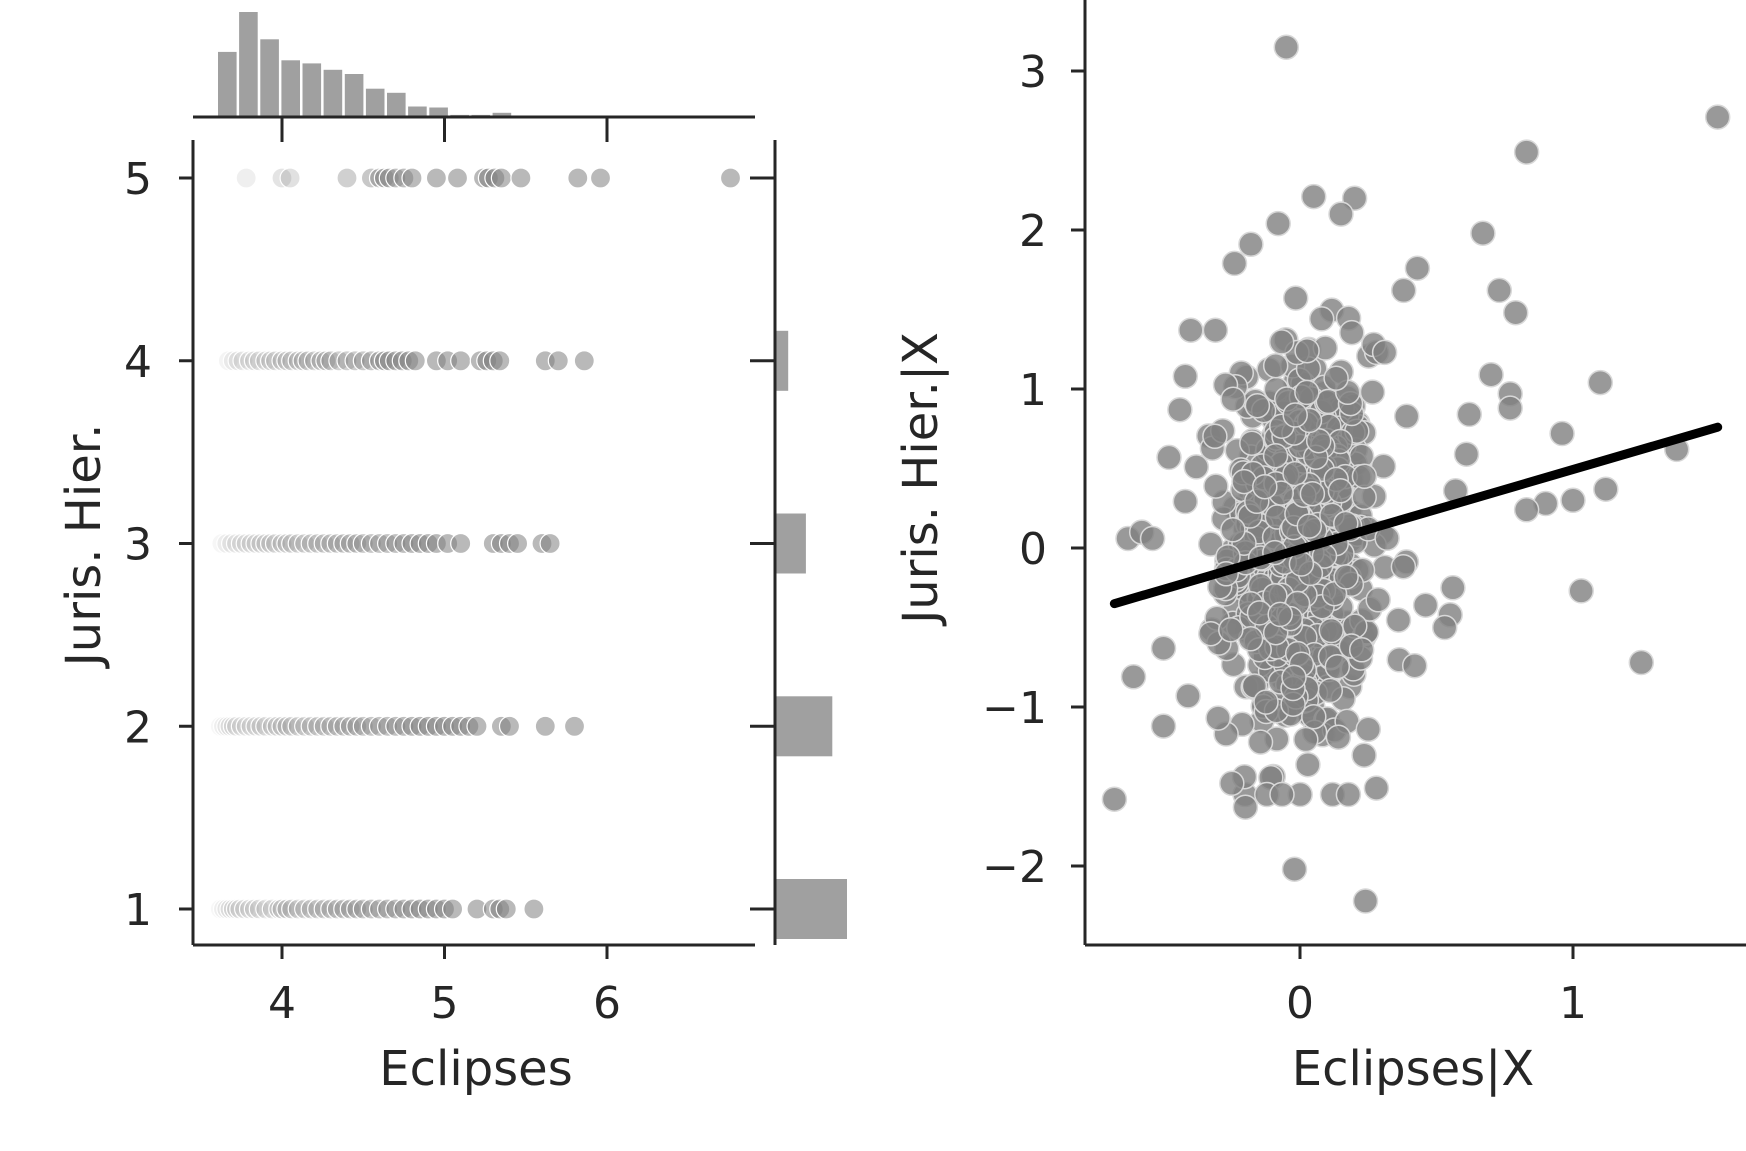 The height and width of the screenshot is (1151, 1746). What do you see at coordinates (475, 1069) in the screenshot?
I see `joint-x-axis-title: Eclipses` at bounding box center [475, 1069].